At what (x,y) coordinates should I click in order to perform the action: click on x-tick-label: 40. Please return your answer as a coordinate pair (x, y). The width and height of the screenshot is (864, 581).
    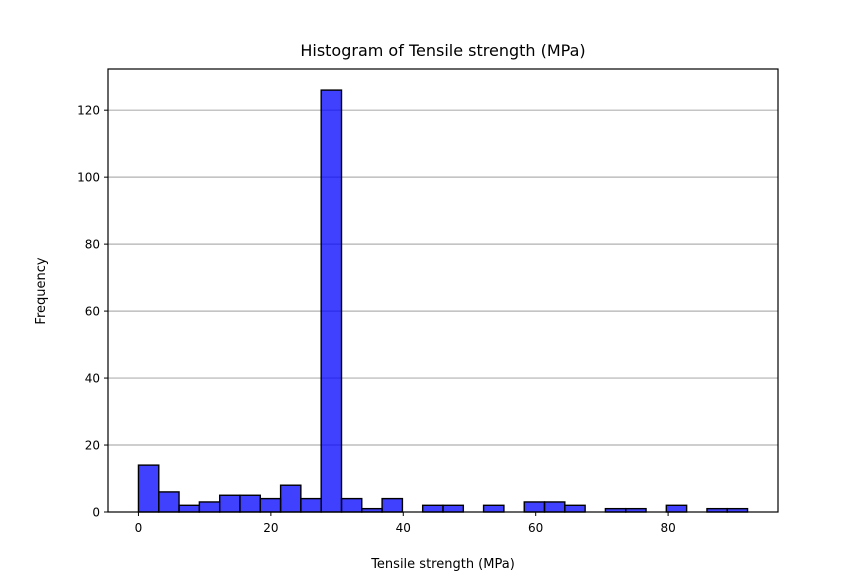
    Looking at the image, I should click on (403, 528).